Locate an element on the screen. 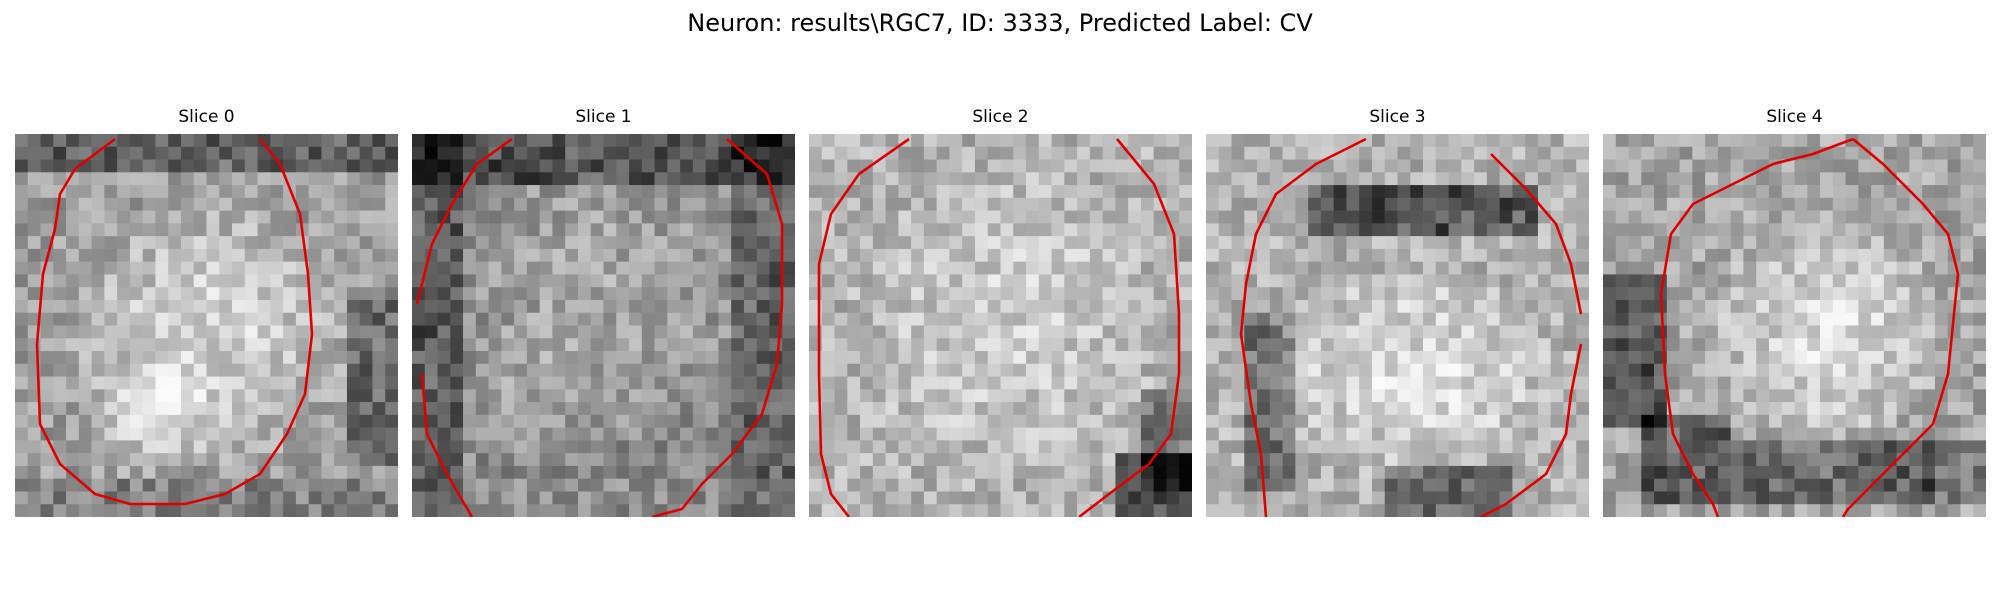  slice-title: Slice 0 is located at coordinates (206, 117).